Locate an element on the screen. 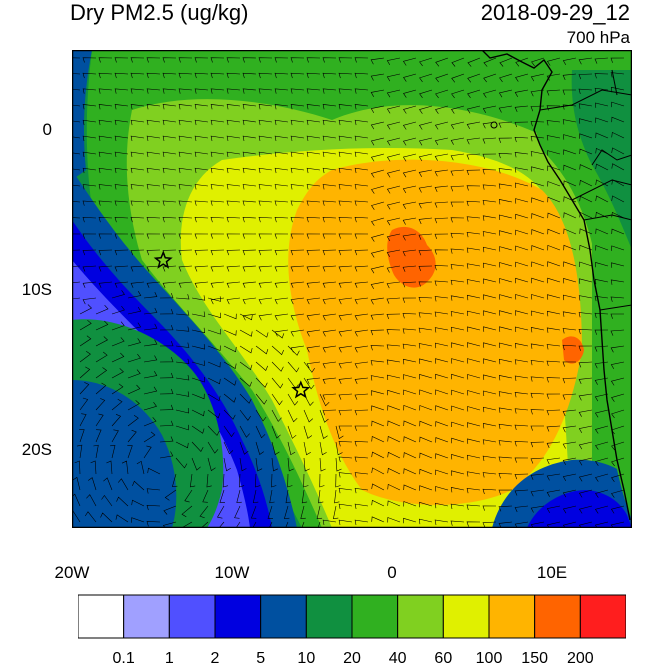  colorbar-label: 2 is located at coordinates (215, 658).